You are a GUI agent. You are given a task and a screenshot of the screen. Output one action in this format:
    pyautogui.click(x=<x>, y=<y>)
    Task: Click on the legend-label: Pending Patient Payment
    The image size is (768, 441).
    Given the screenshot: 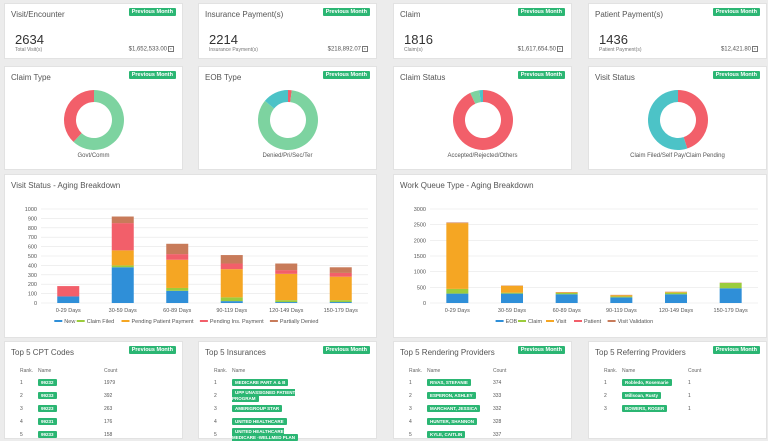 What is the action you would take?
    pyautogui.click(x=163, y=322)
    